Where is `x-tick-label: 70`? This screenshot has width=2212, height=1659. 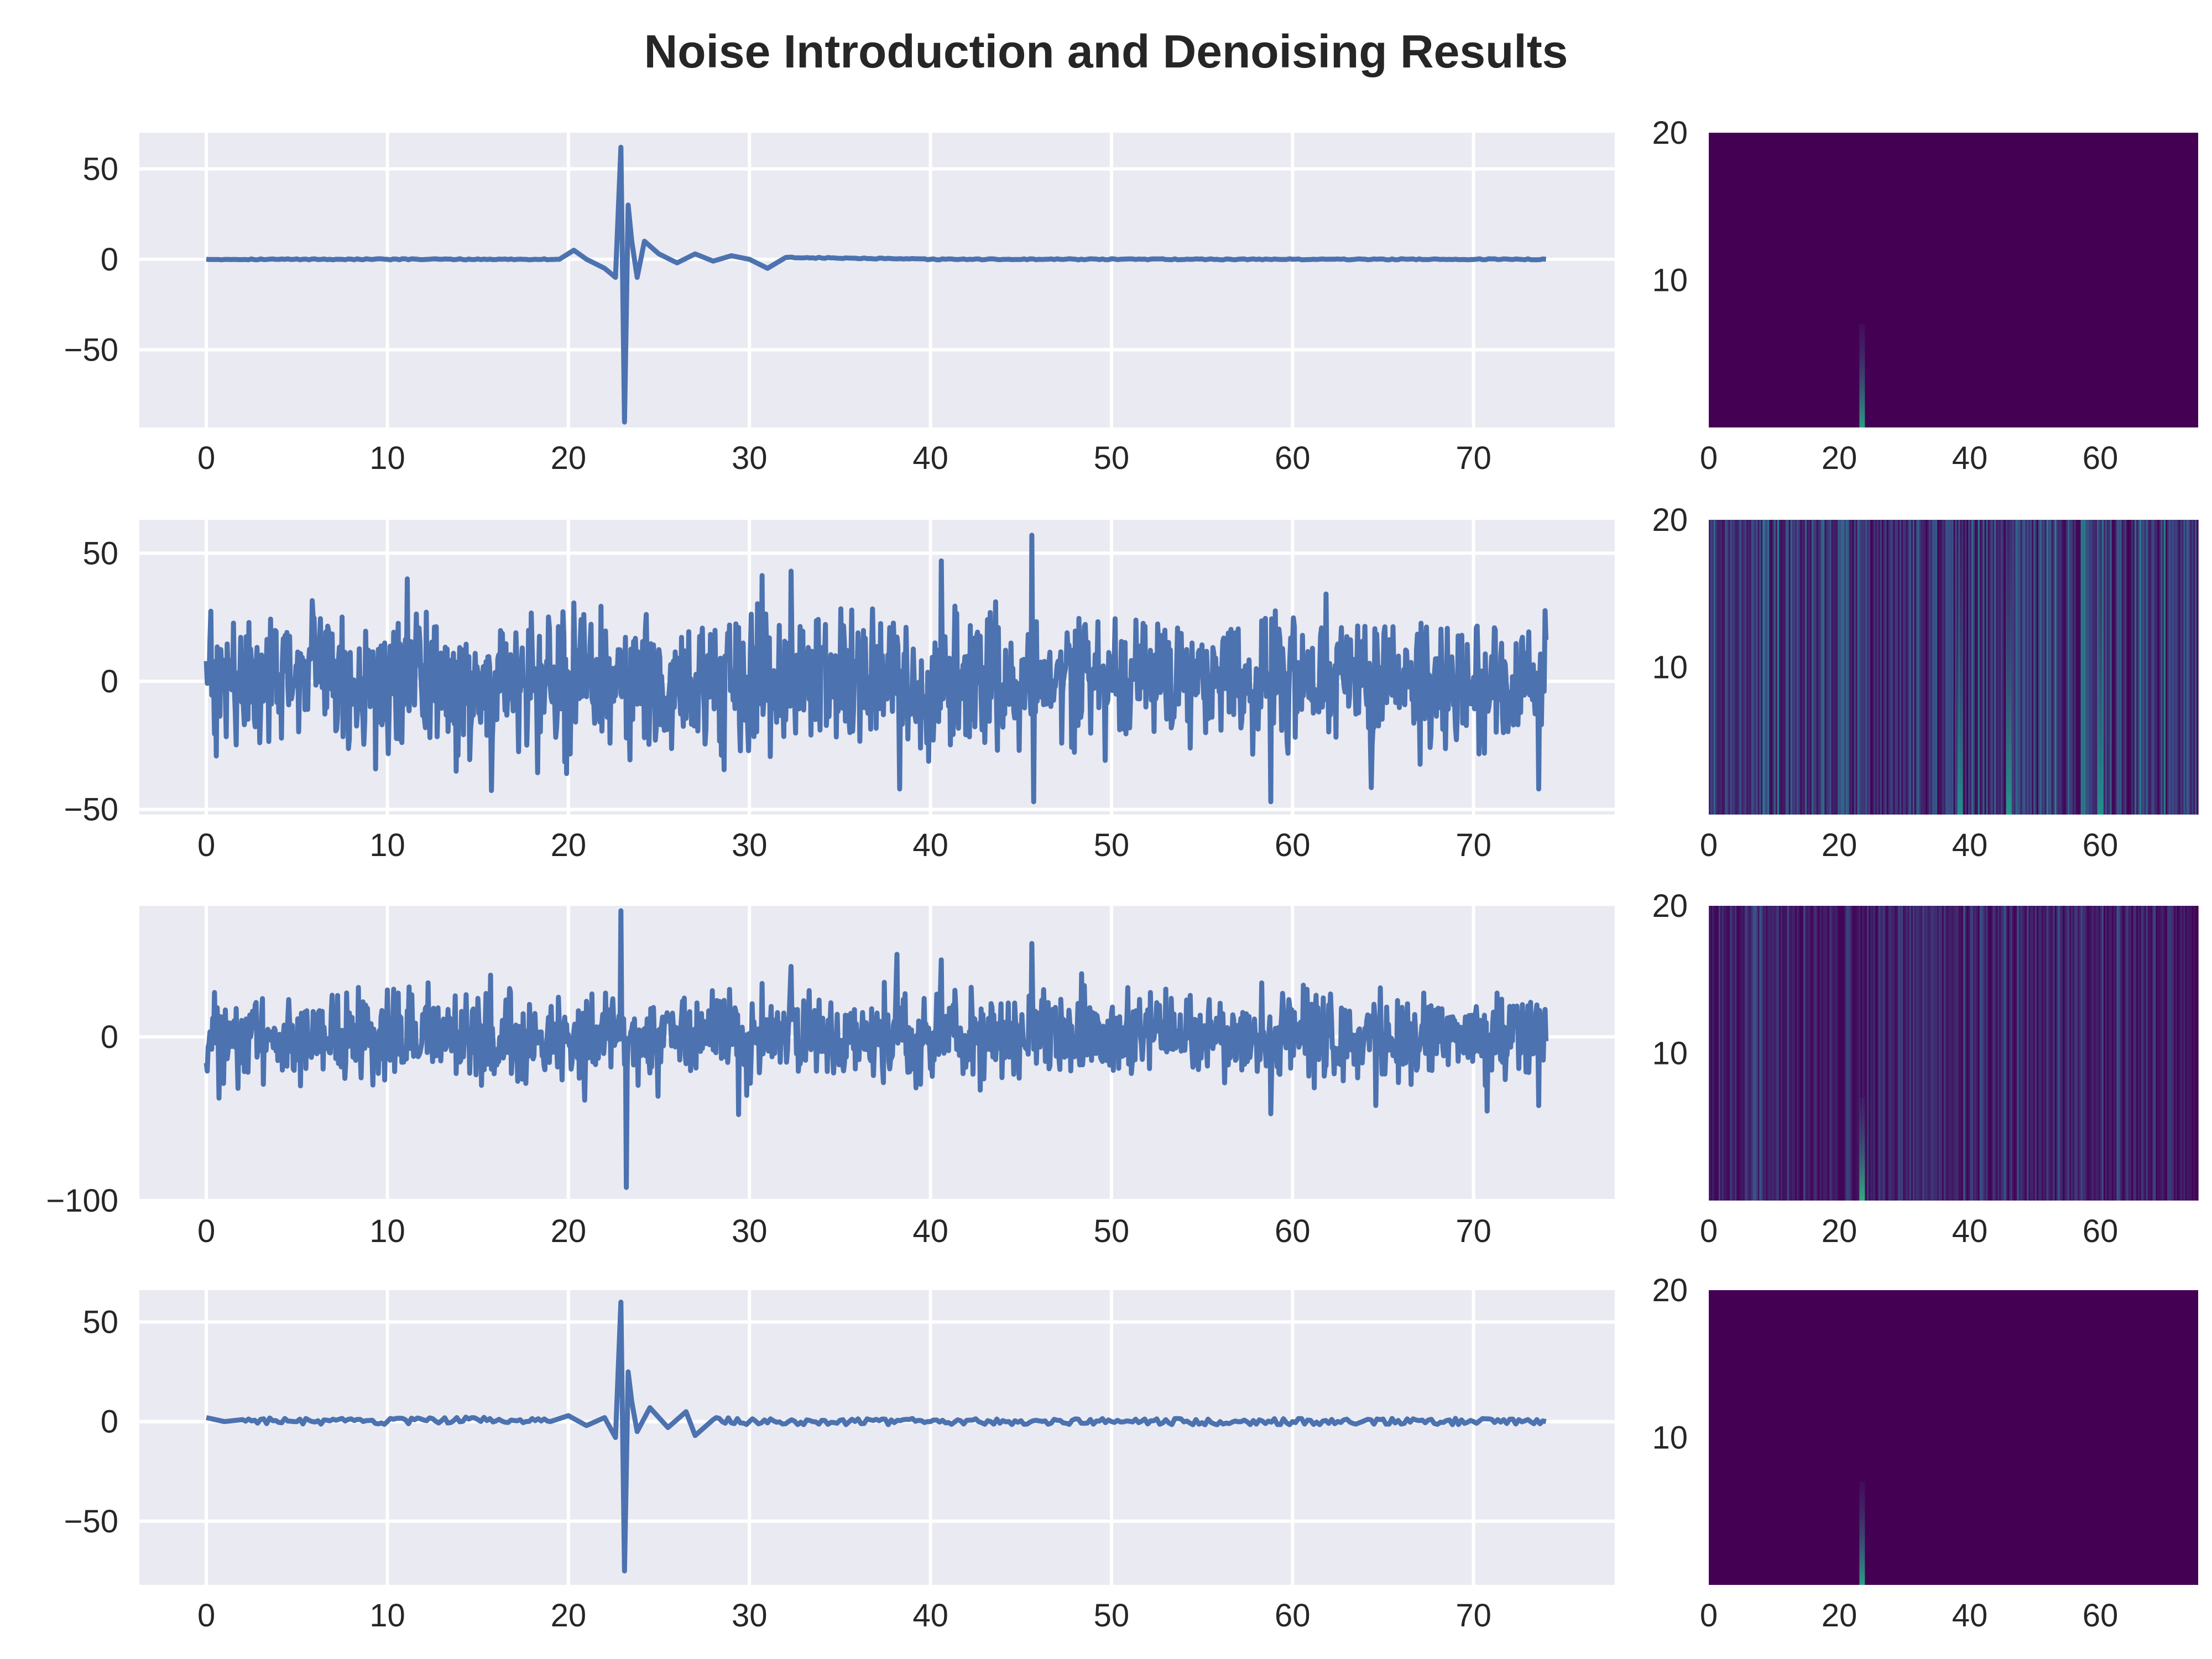
x-tick-label: 70 is located at coordinates (1473, 1616).